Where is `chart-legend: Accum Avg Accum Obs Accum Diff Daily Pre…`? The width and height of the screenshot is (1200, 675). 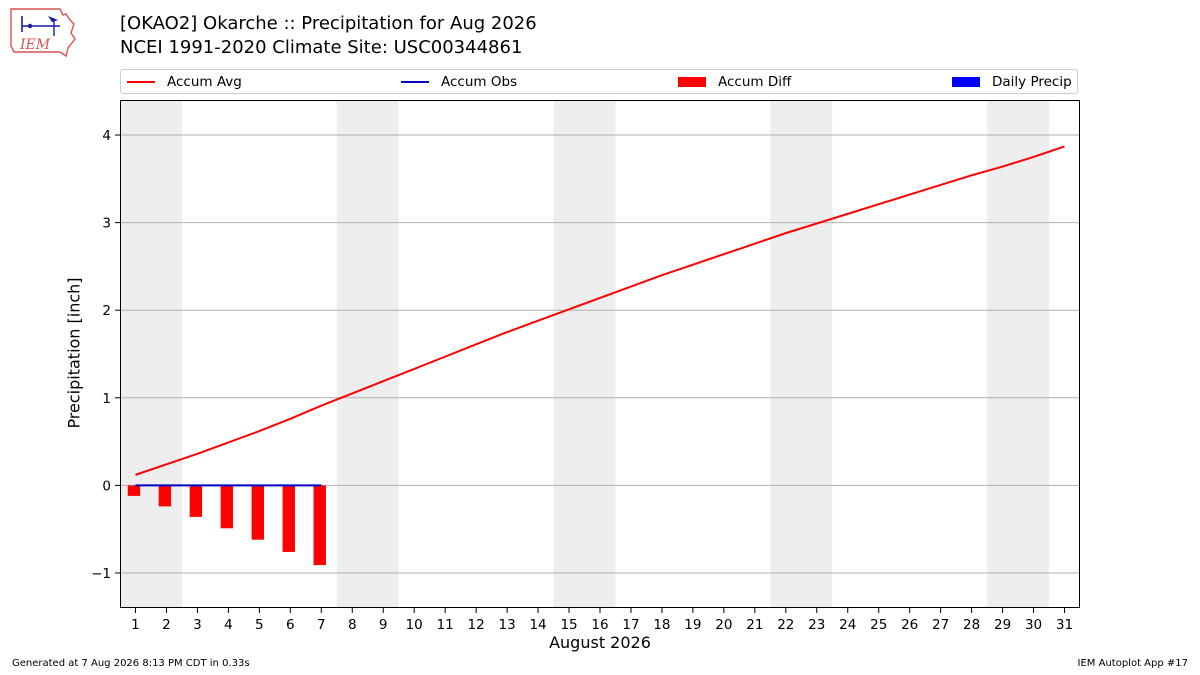
chart-legend: Accum Avg Accum Obs Accum Diff Daily Pre… is located at coordinates (599, 81).